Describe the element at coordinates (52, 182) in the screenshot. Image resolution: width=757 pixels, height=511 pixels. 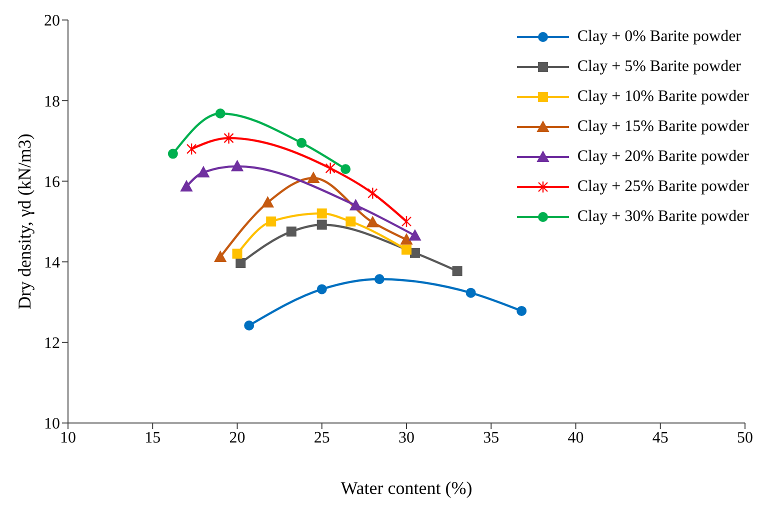
I see `y-tick-label: 16` at that location.